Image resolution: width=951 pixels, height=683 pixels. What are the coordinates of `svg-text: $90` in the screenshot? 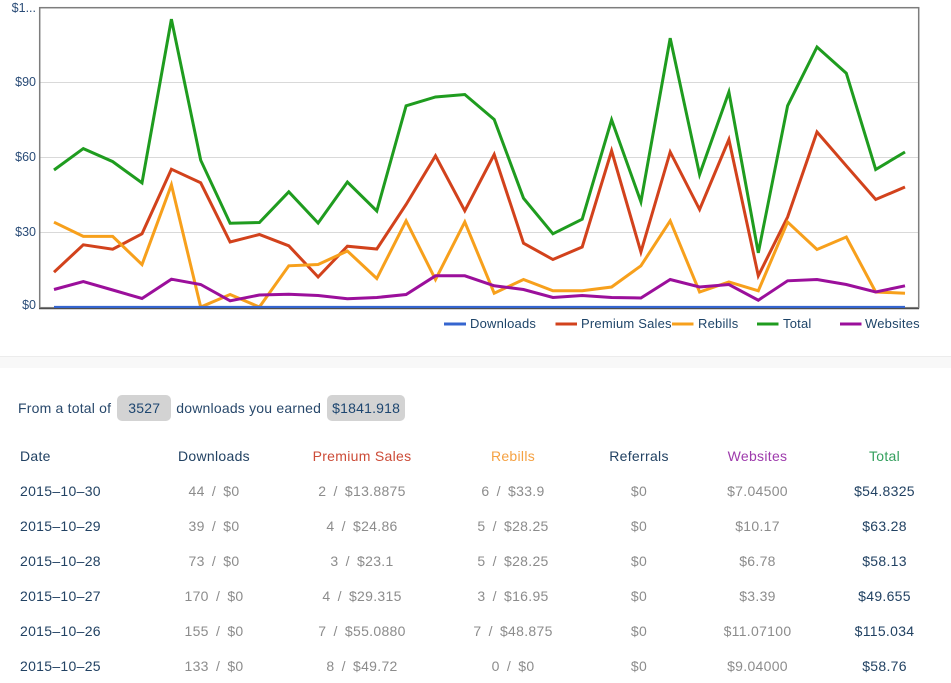 It's located at (25, 82).